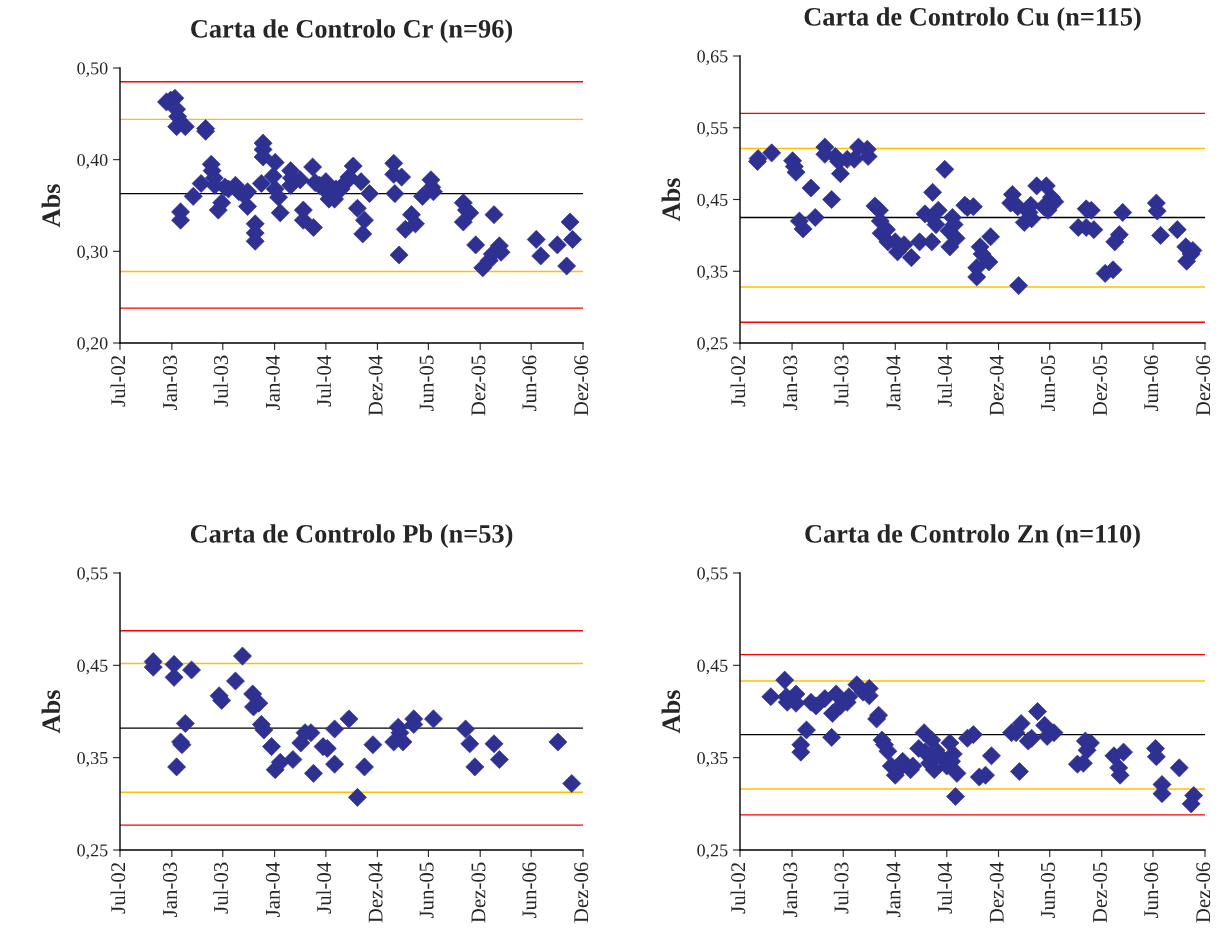 The width and height of the screenshot is (1219, 941). What do you see at coordinates (92, 253) in the screenshot?
I see `y-tick-label: 0,30` at bounding box center [92, 253].